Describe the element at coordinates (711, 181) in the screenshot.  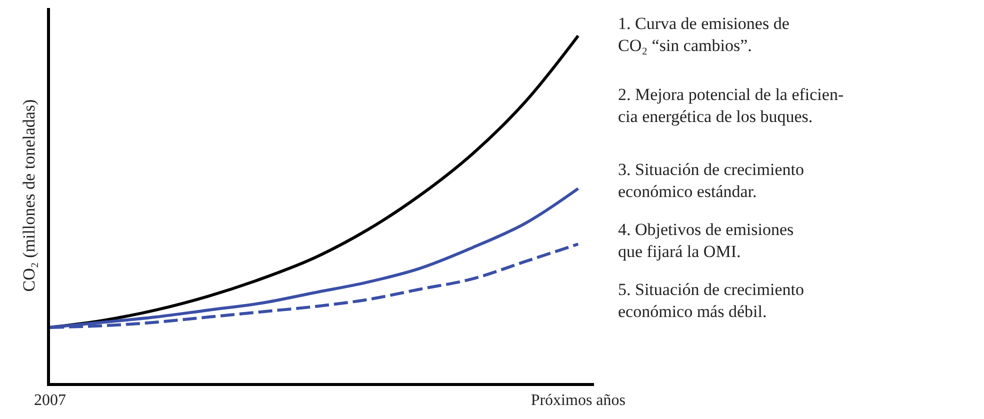
I see `text: 3. Situación de crecimiento económico estándar.` at that location.